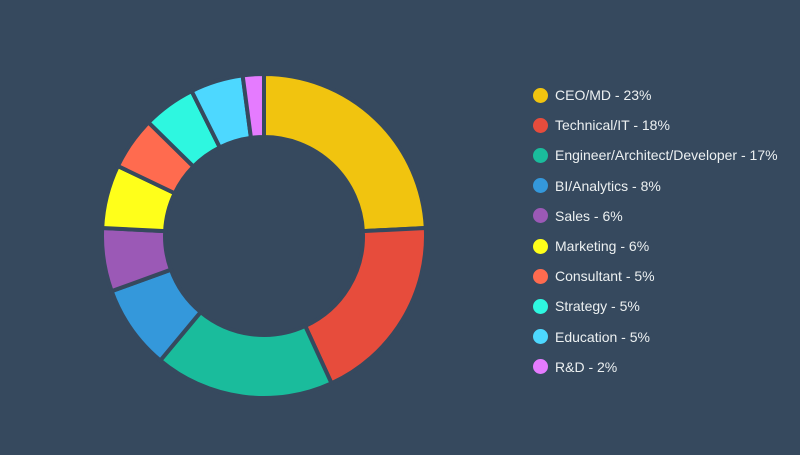 The width and height of the screenshot is (800, 455). I want to click on legend-label: Engineer/Architect/Developer - 17%, so click(666, 155).